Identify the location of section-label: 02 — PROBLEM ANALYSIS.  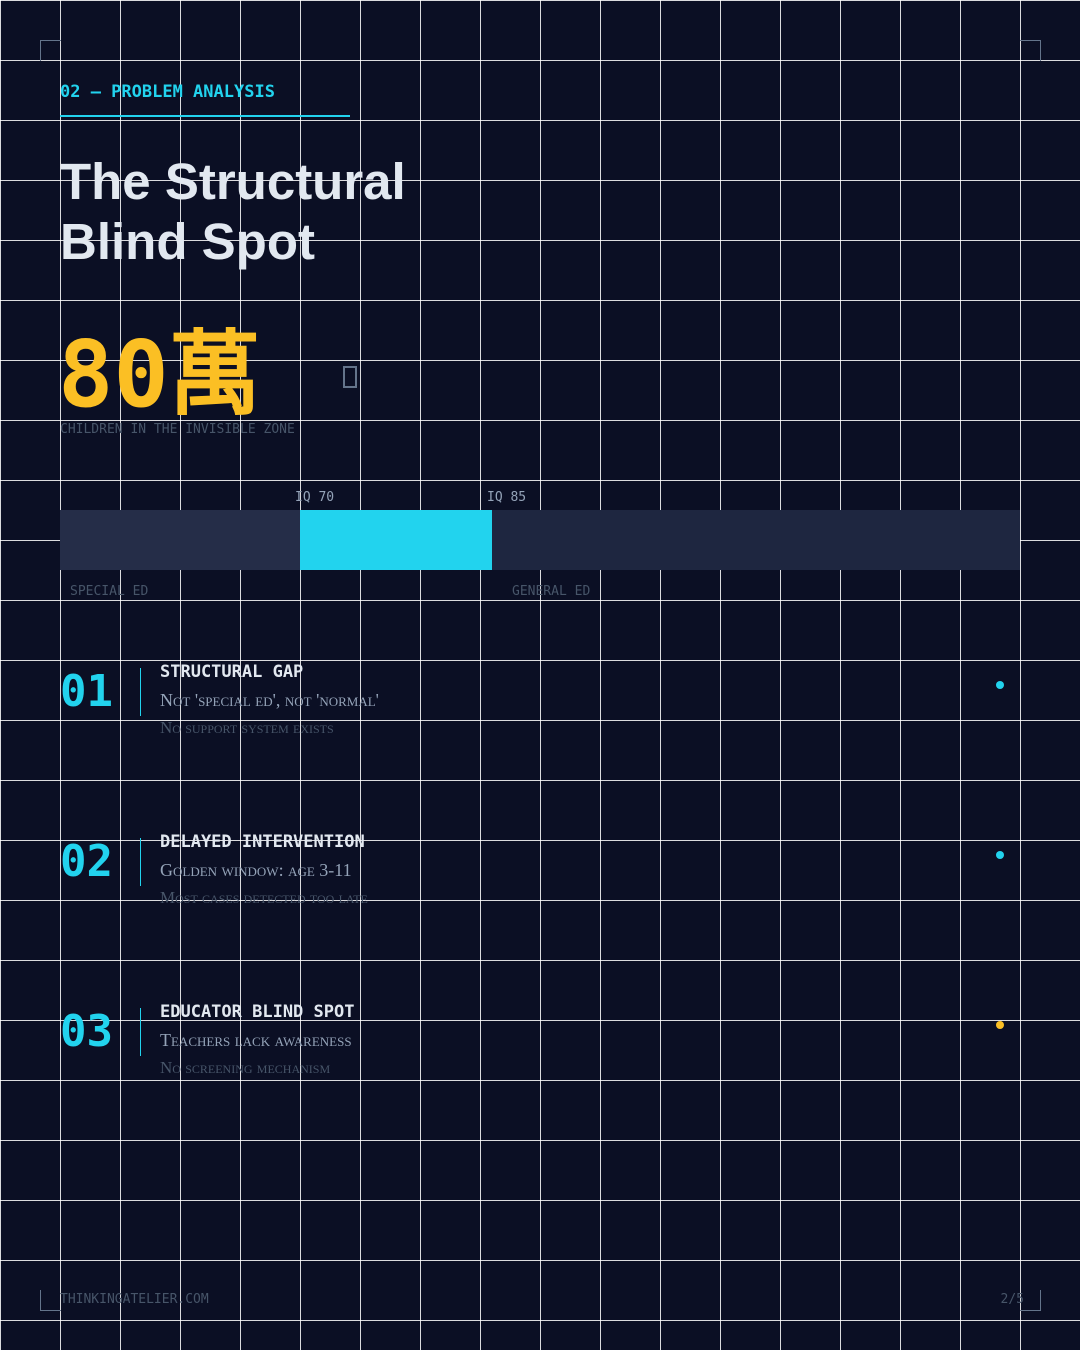
(167, 92).